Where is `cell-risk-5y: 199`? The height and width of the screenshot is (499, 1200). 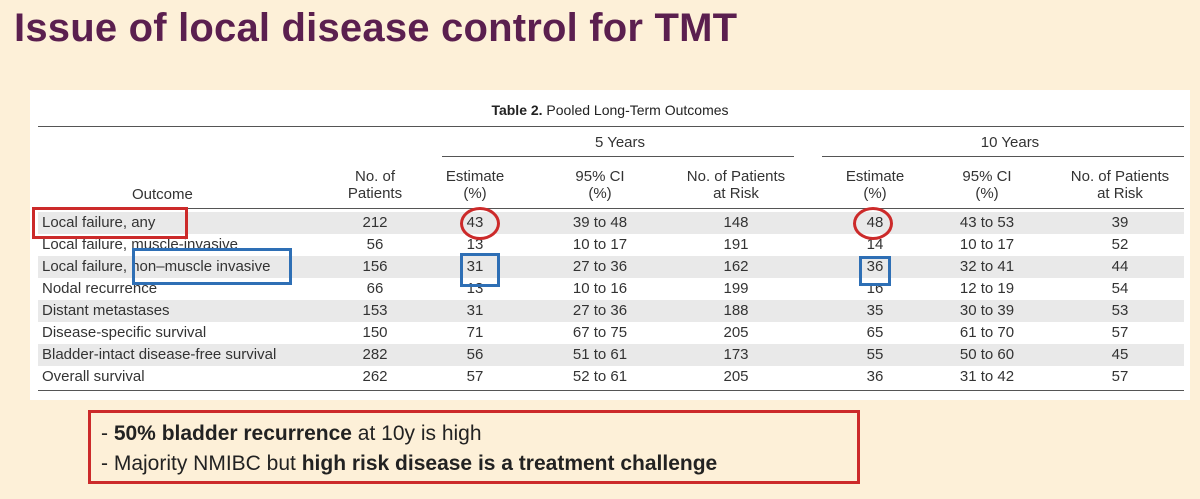
cell-risk-5y: 199 is located at coordinates (736, 288).